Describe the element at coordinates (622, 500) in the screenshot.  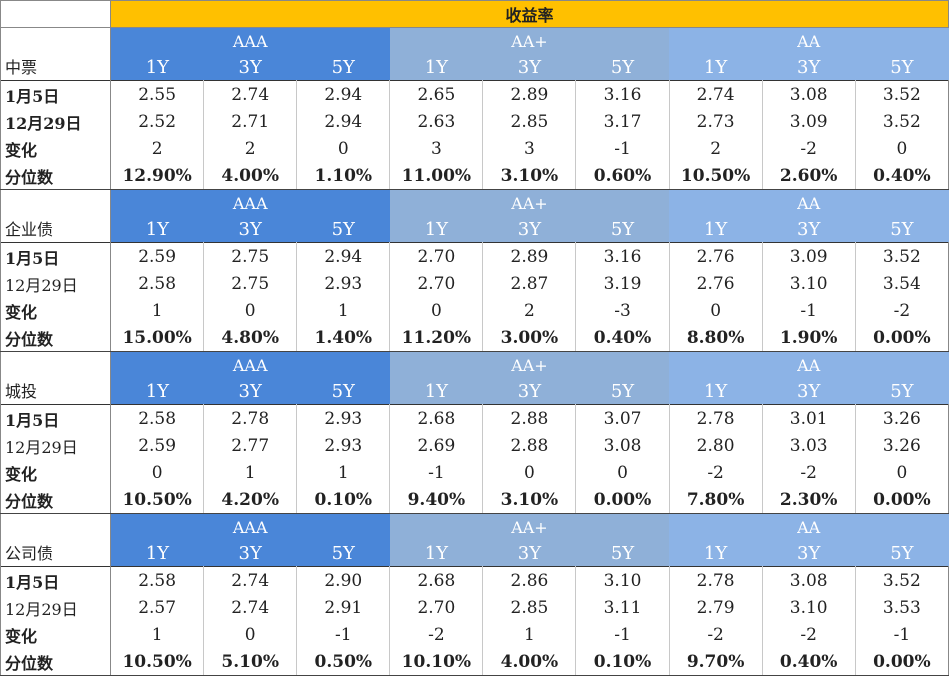
I see `value-cell: 0.00%` at that location.